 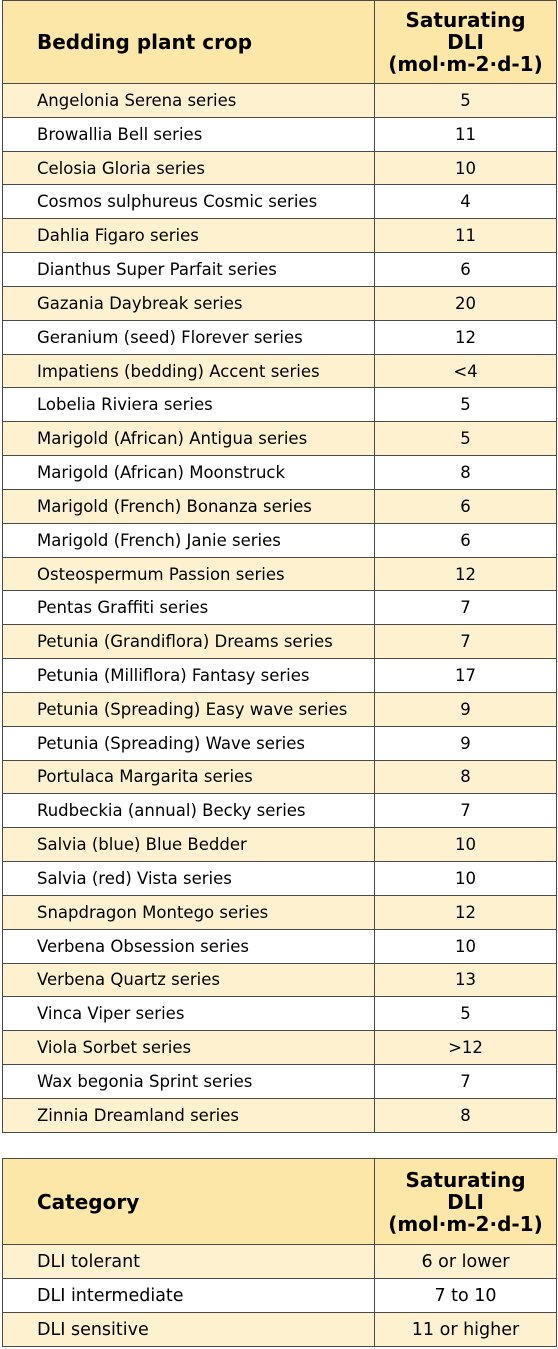 I want to click on table-row: Verbena Quartz series 13, so click(x=279, y=980).